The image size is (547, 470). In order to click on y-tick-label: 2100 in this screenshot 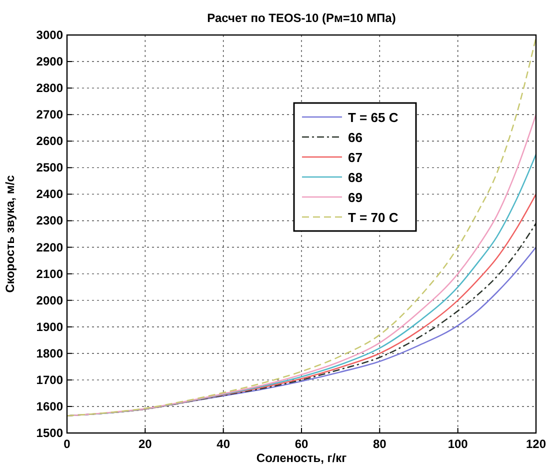, I will do `click(50, 273)`.